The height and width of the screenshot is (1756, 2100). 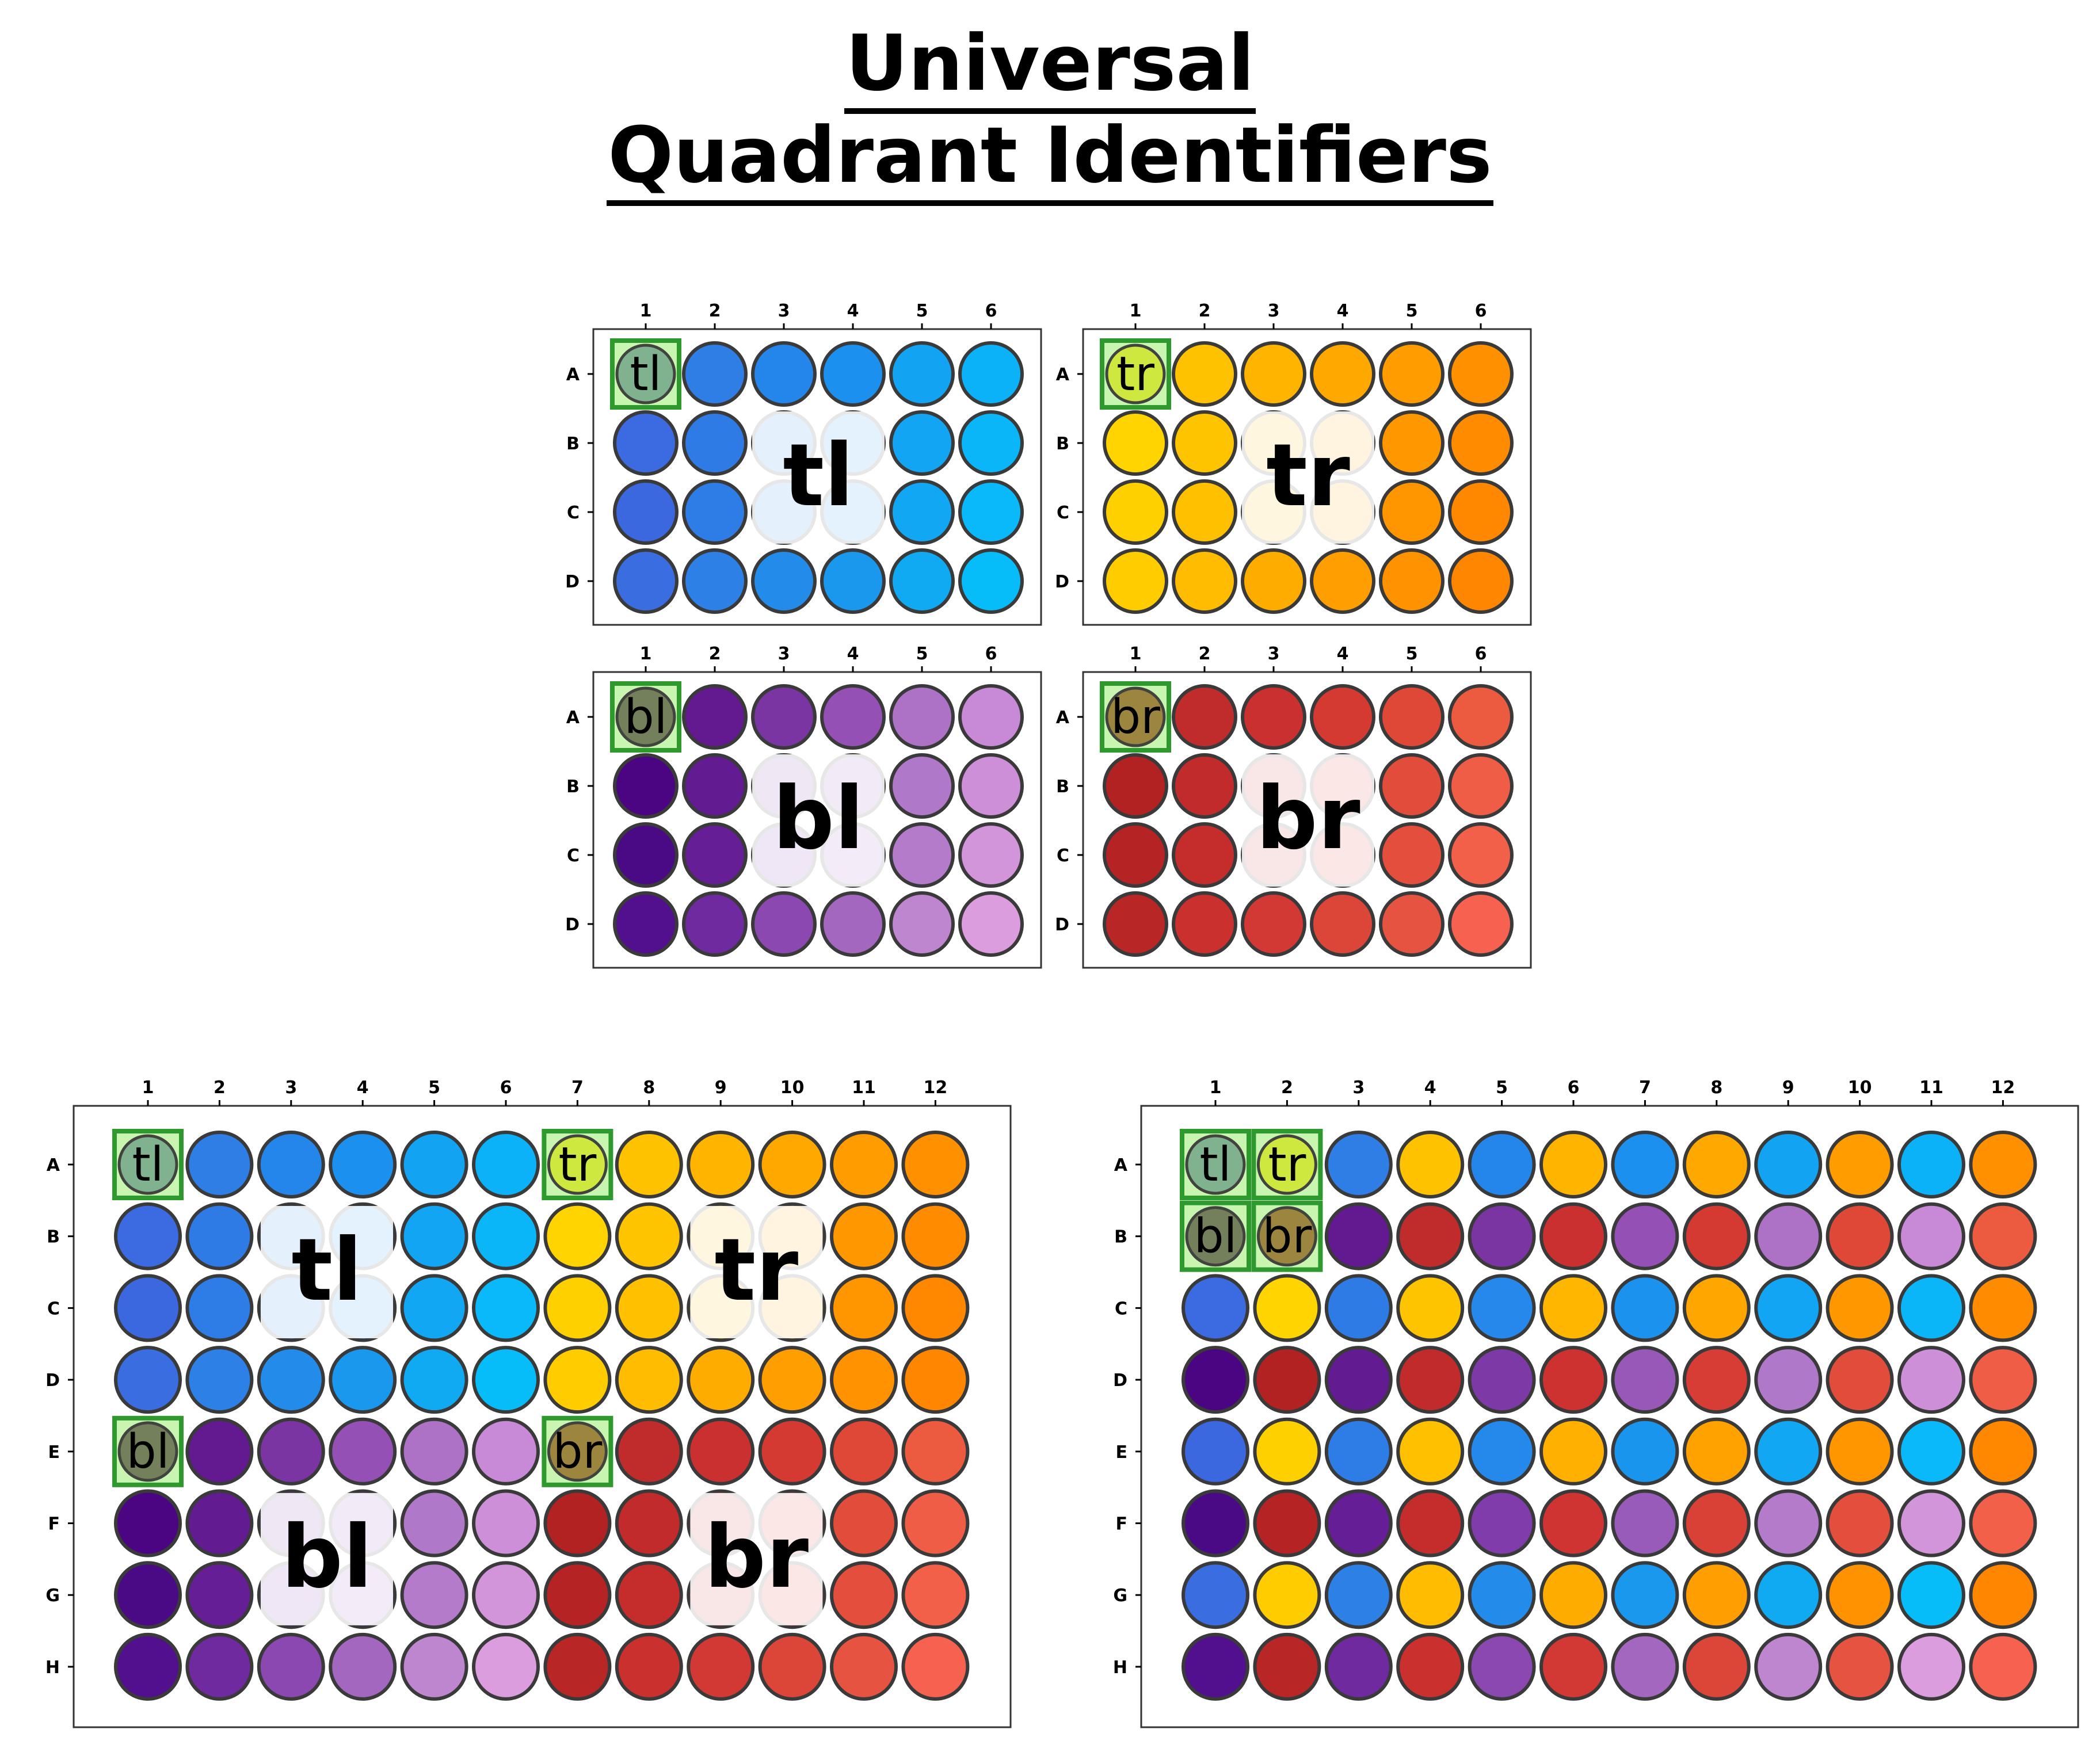 What do you see at coordinates (2003, 1088) in the screenshot?
I see `col-label: 12` at bounding box center [2003, 1088].